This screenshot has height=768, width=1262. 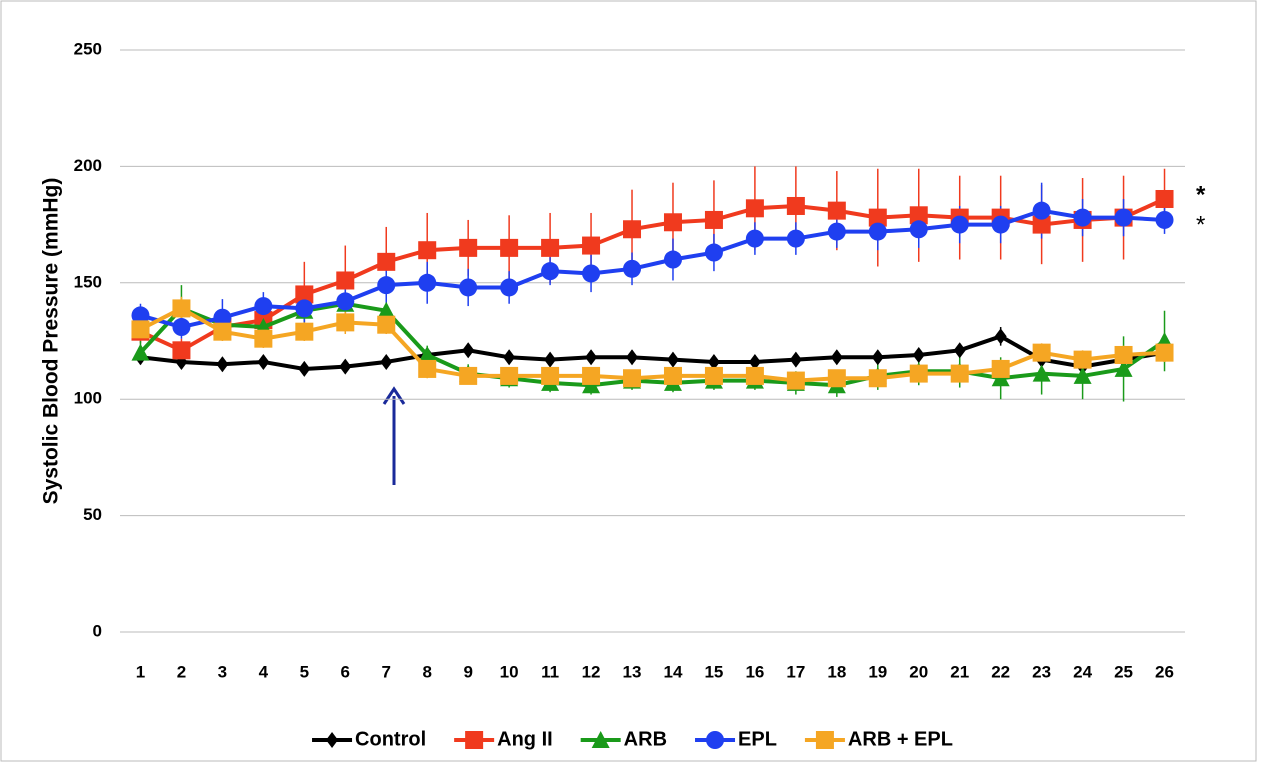 What do you see at coordinates (88, 165) in the screenshot?
I see `y-tick-label: 200` at bounding box center [88, 165].